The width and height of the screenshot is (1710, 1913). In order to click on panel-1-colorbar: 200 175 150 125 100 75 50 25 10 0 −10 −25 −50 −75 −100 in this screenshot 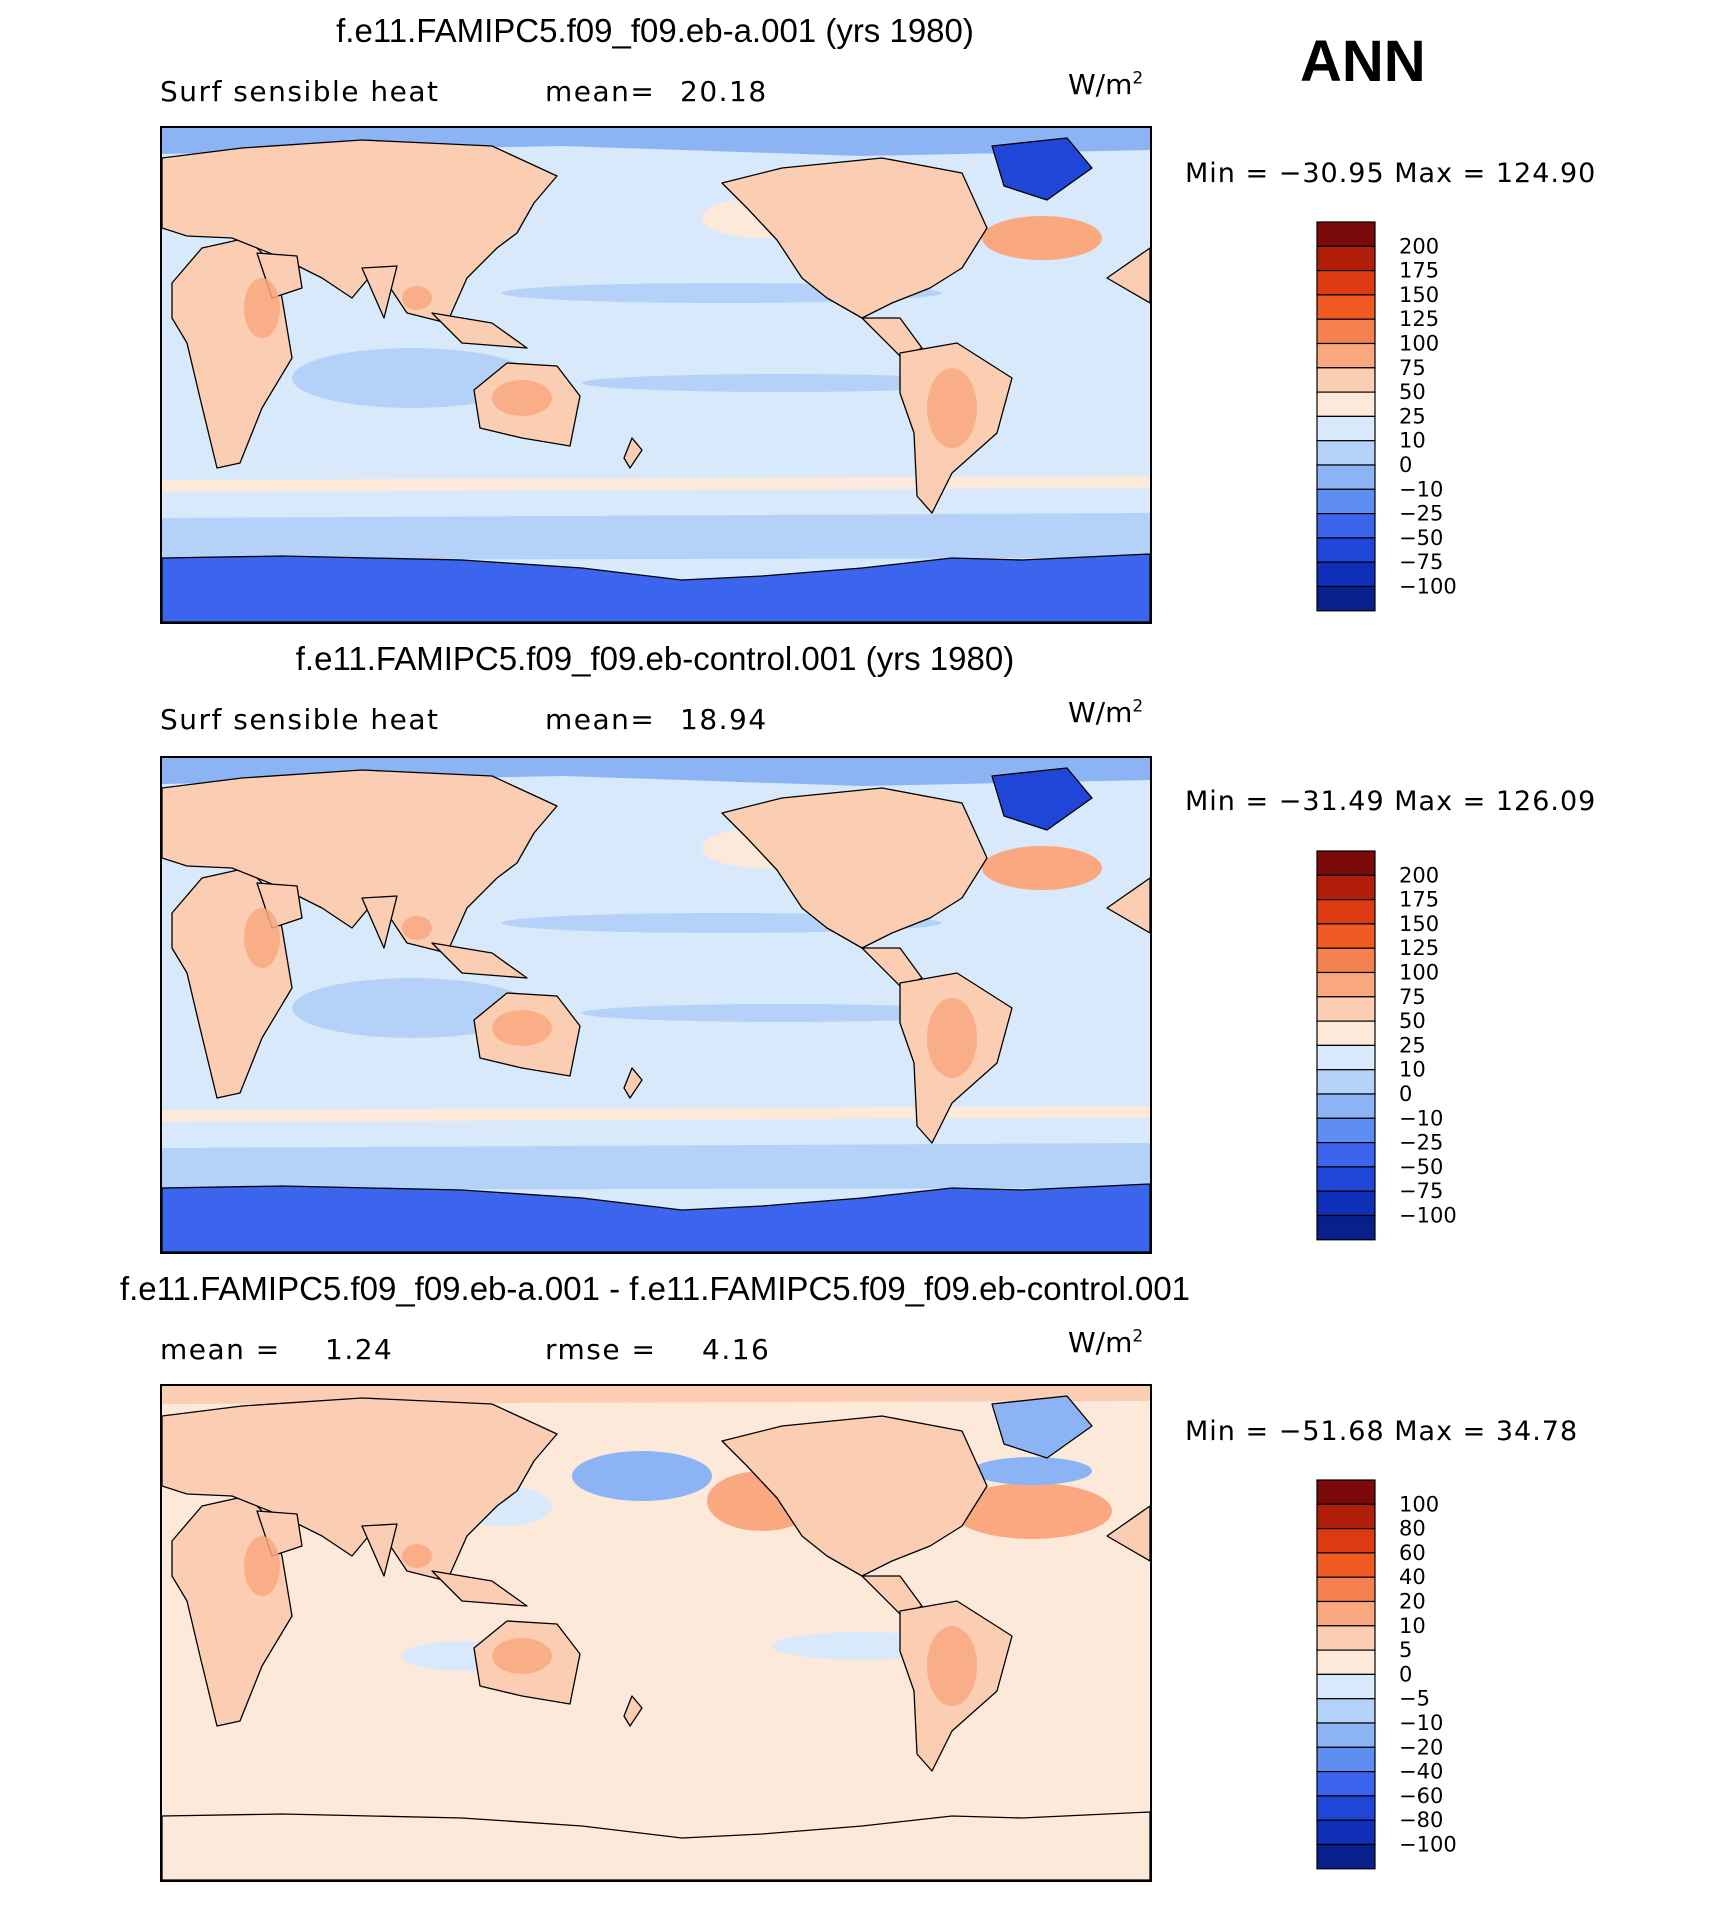, I will do `click(1386, 416)`.